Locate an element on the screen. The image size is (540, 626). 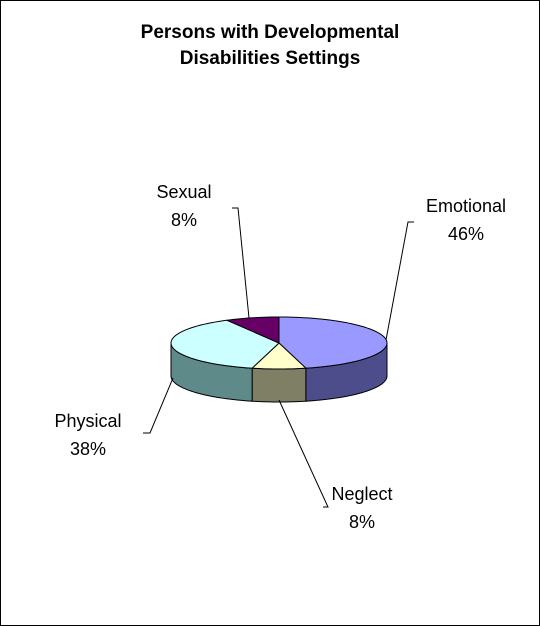
slice-label-sexual: Sexual is located at coordinates (183, 192).